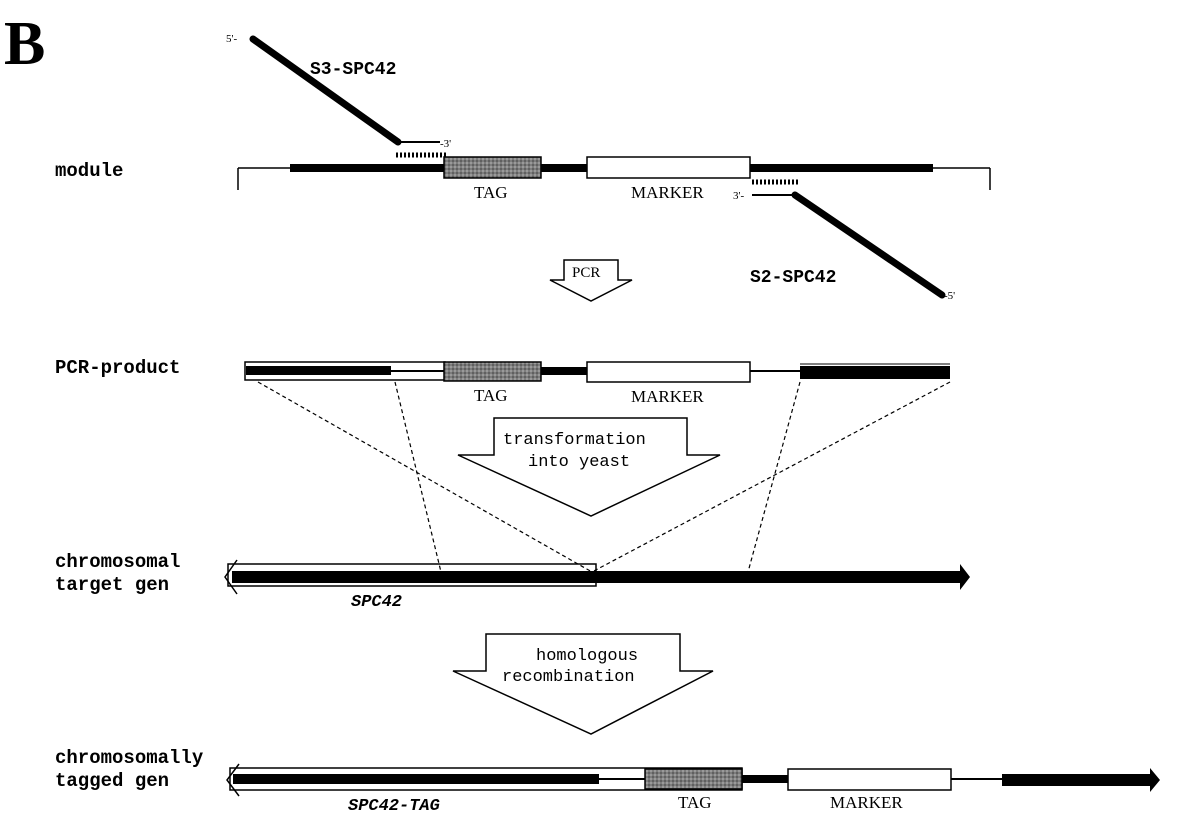  Describe the element at coordinates (869, 779) in the screenshot. I see `tagged-marker` at that location.